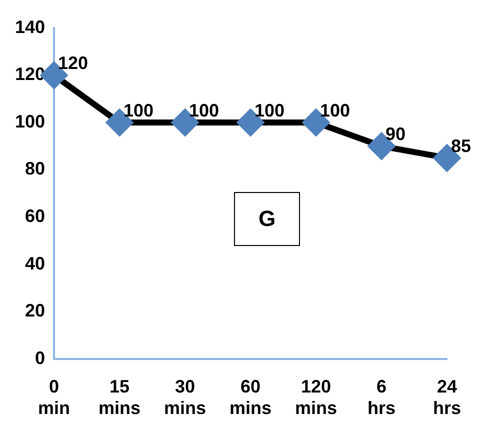 The image size is (489, 448). Describe the element at coordinates (396, 134) in the screenshot. I see `data-label: 90` at that location.